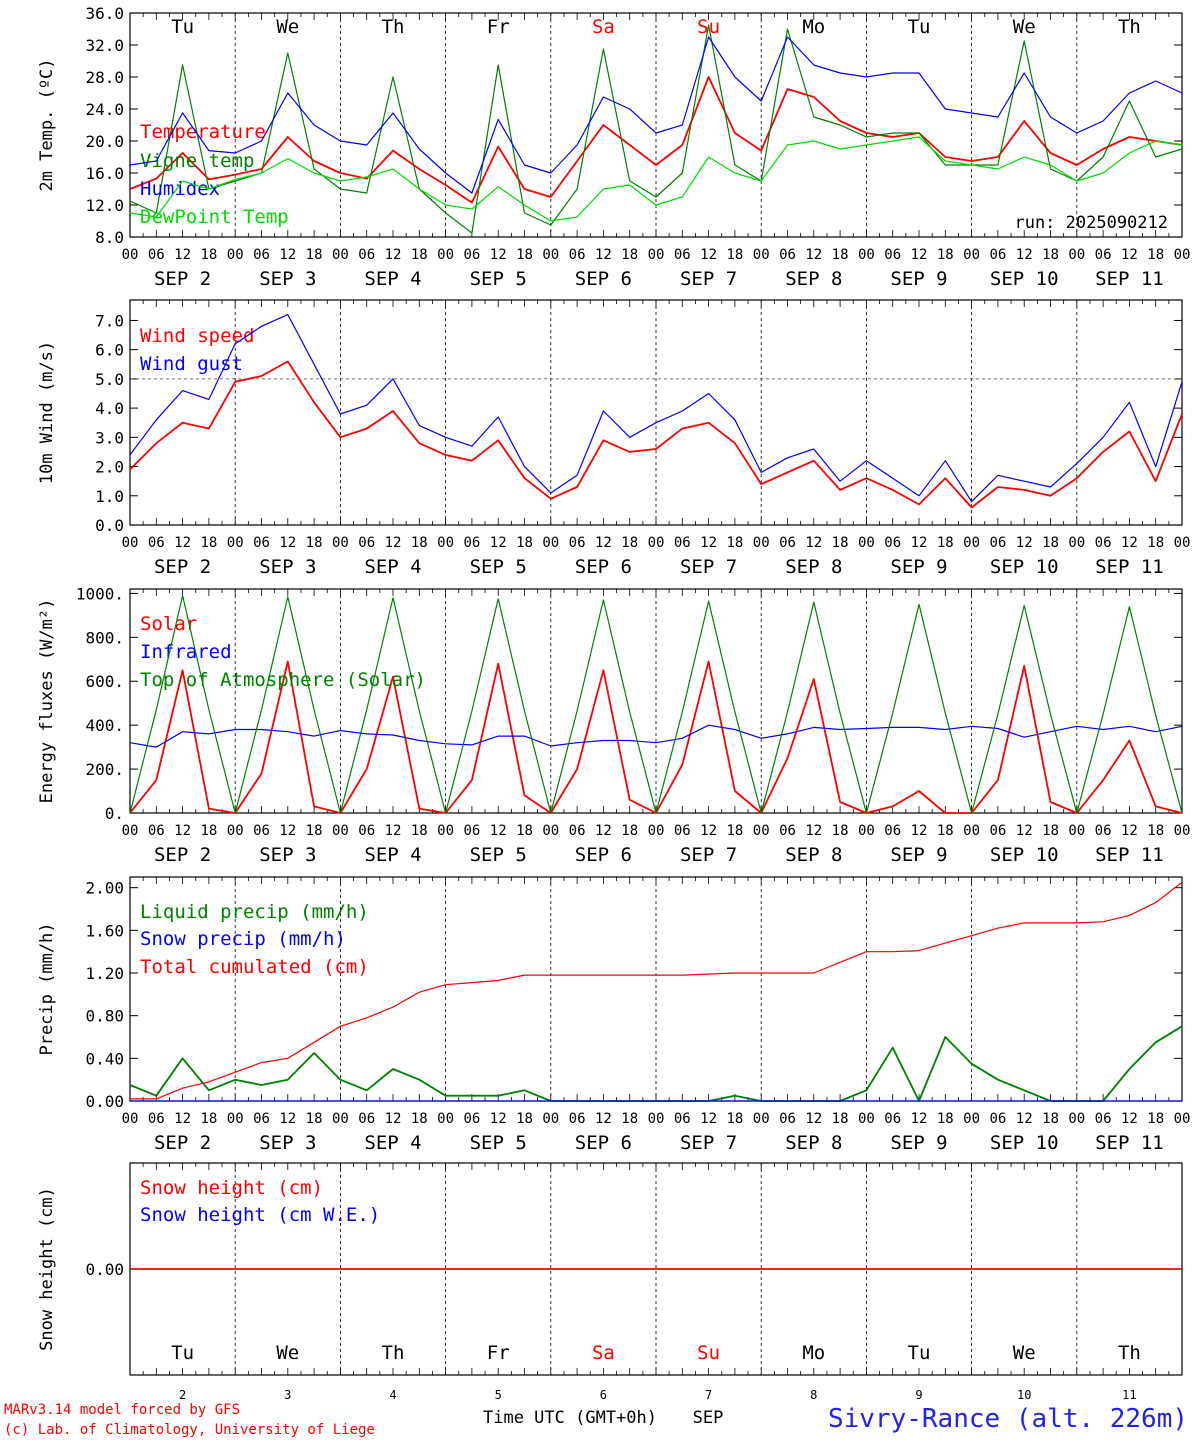 Image resolution: width=1194 pixels, height=1440 pixels. What do you see at coordinates (104, 109) in the screenshot?
I see `y-tick-label: 24.0` at bounding box center [104, 109].